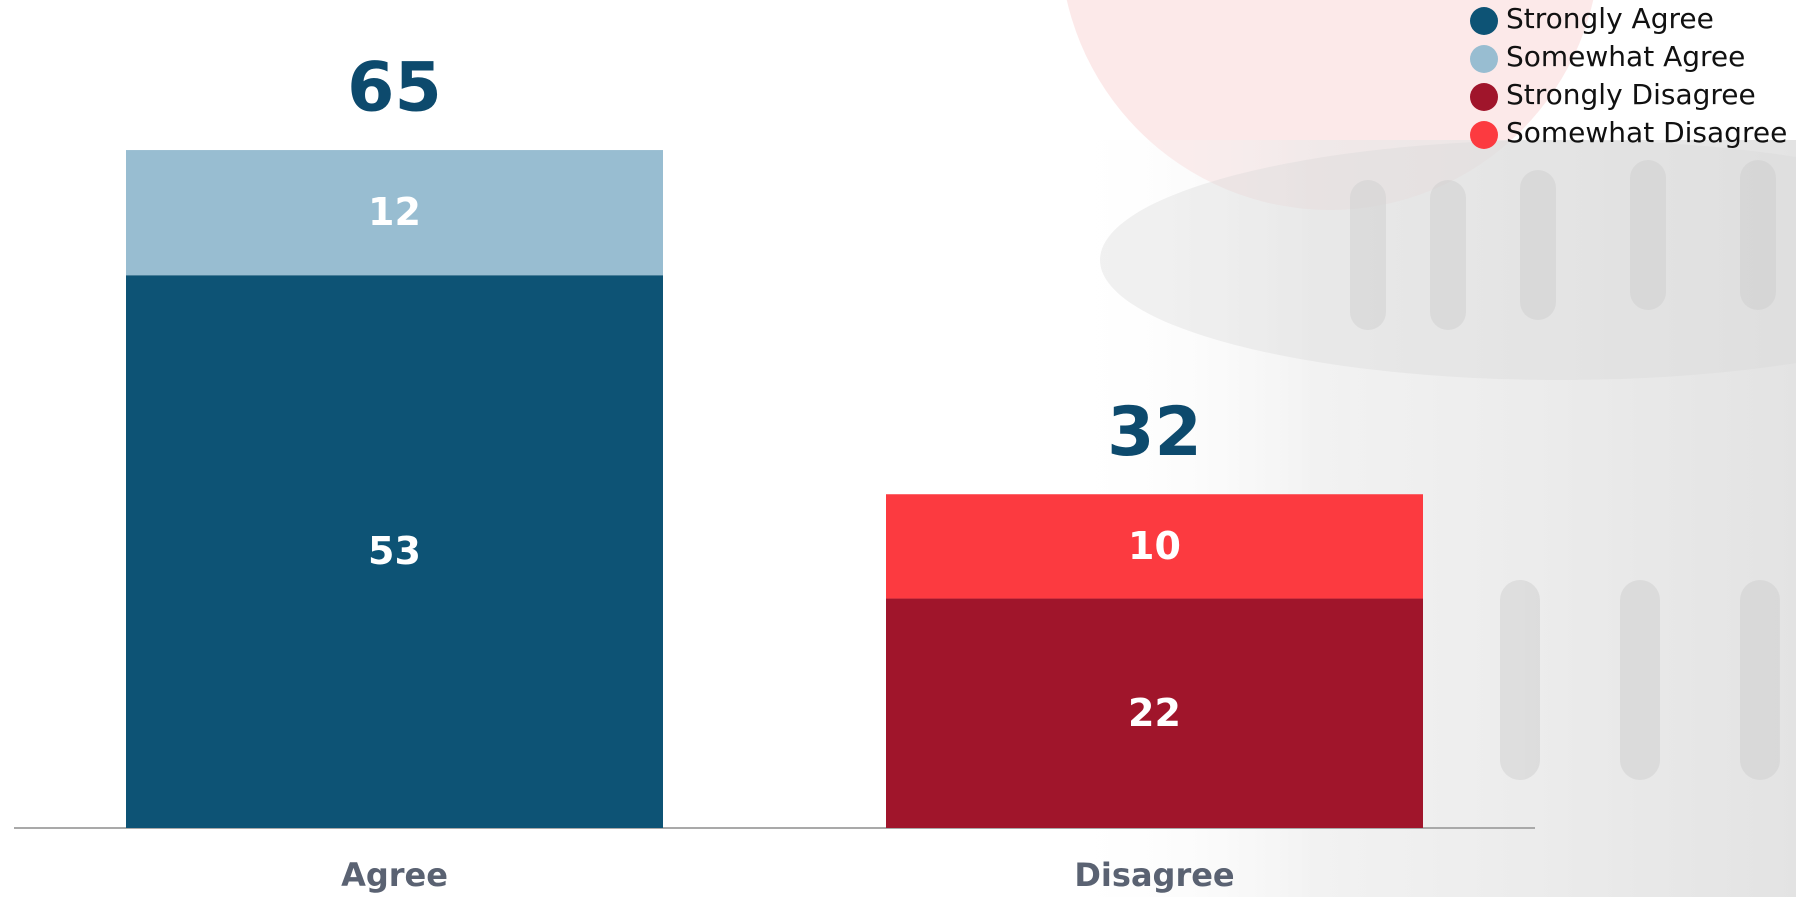 Image resolution: width=1796 pixels, height=901 pixels. I want to click on x-tick-label: Disagree, so click(1154, 875).